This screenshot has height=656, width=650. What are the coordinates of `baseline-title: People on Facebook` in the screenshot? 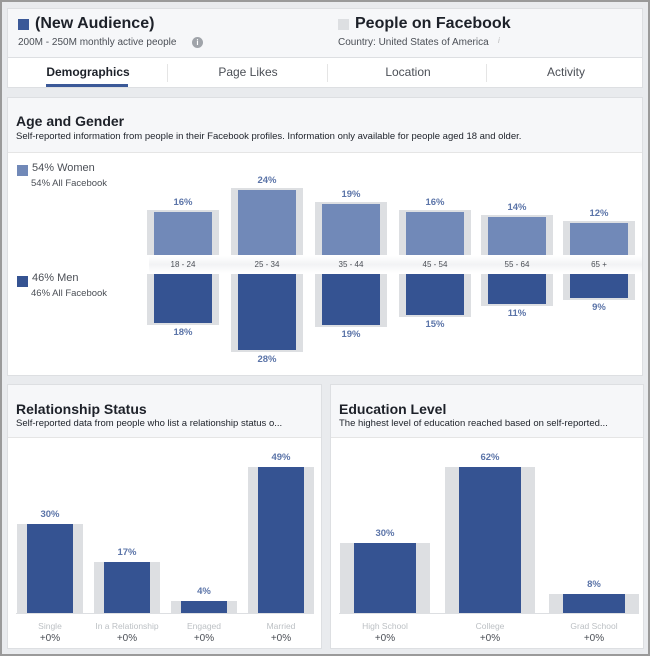 It's located at (433, 23).